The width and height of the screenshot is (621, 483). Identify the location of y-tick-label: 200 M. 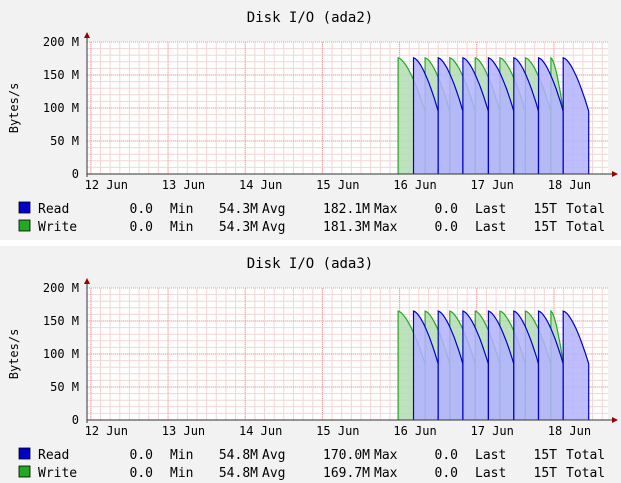
(61, 42).